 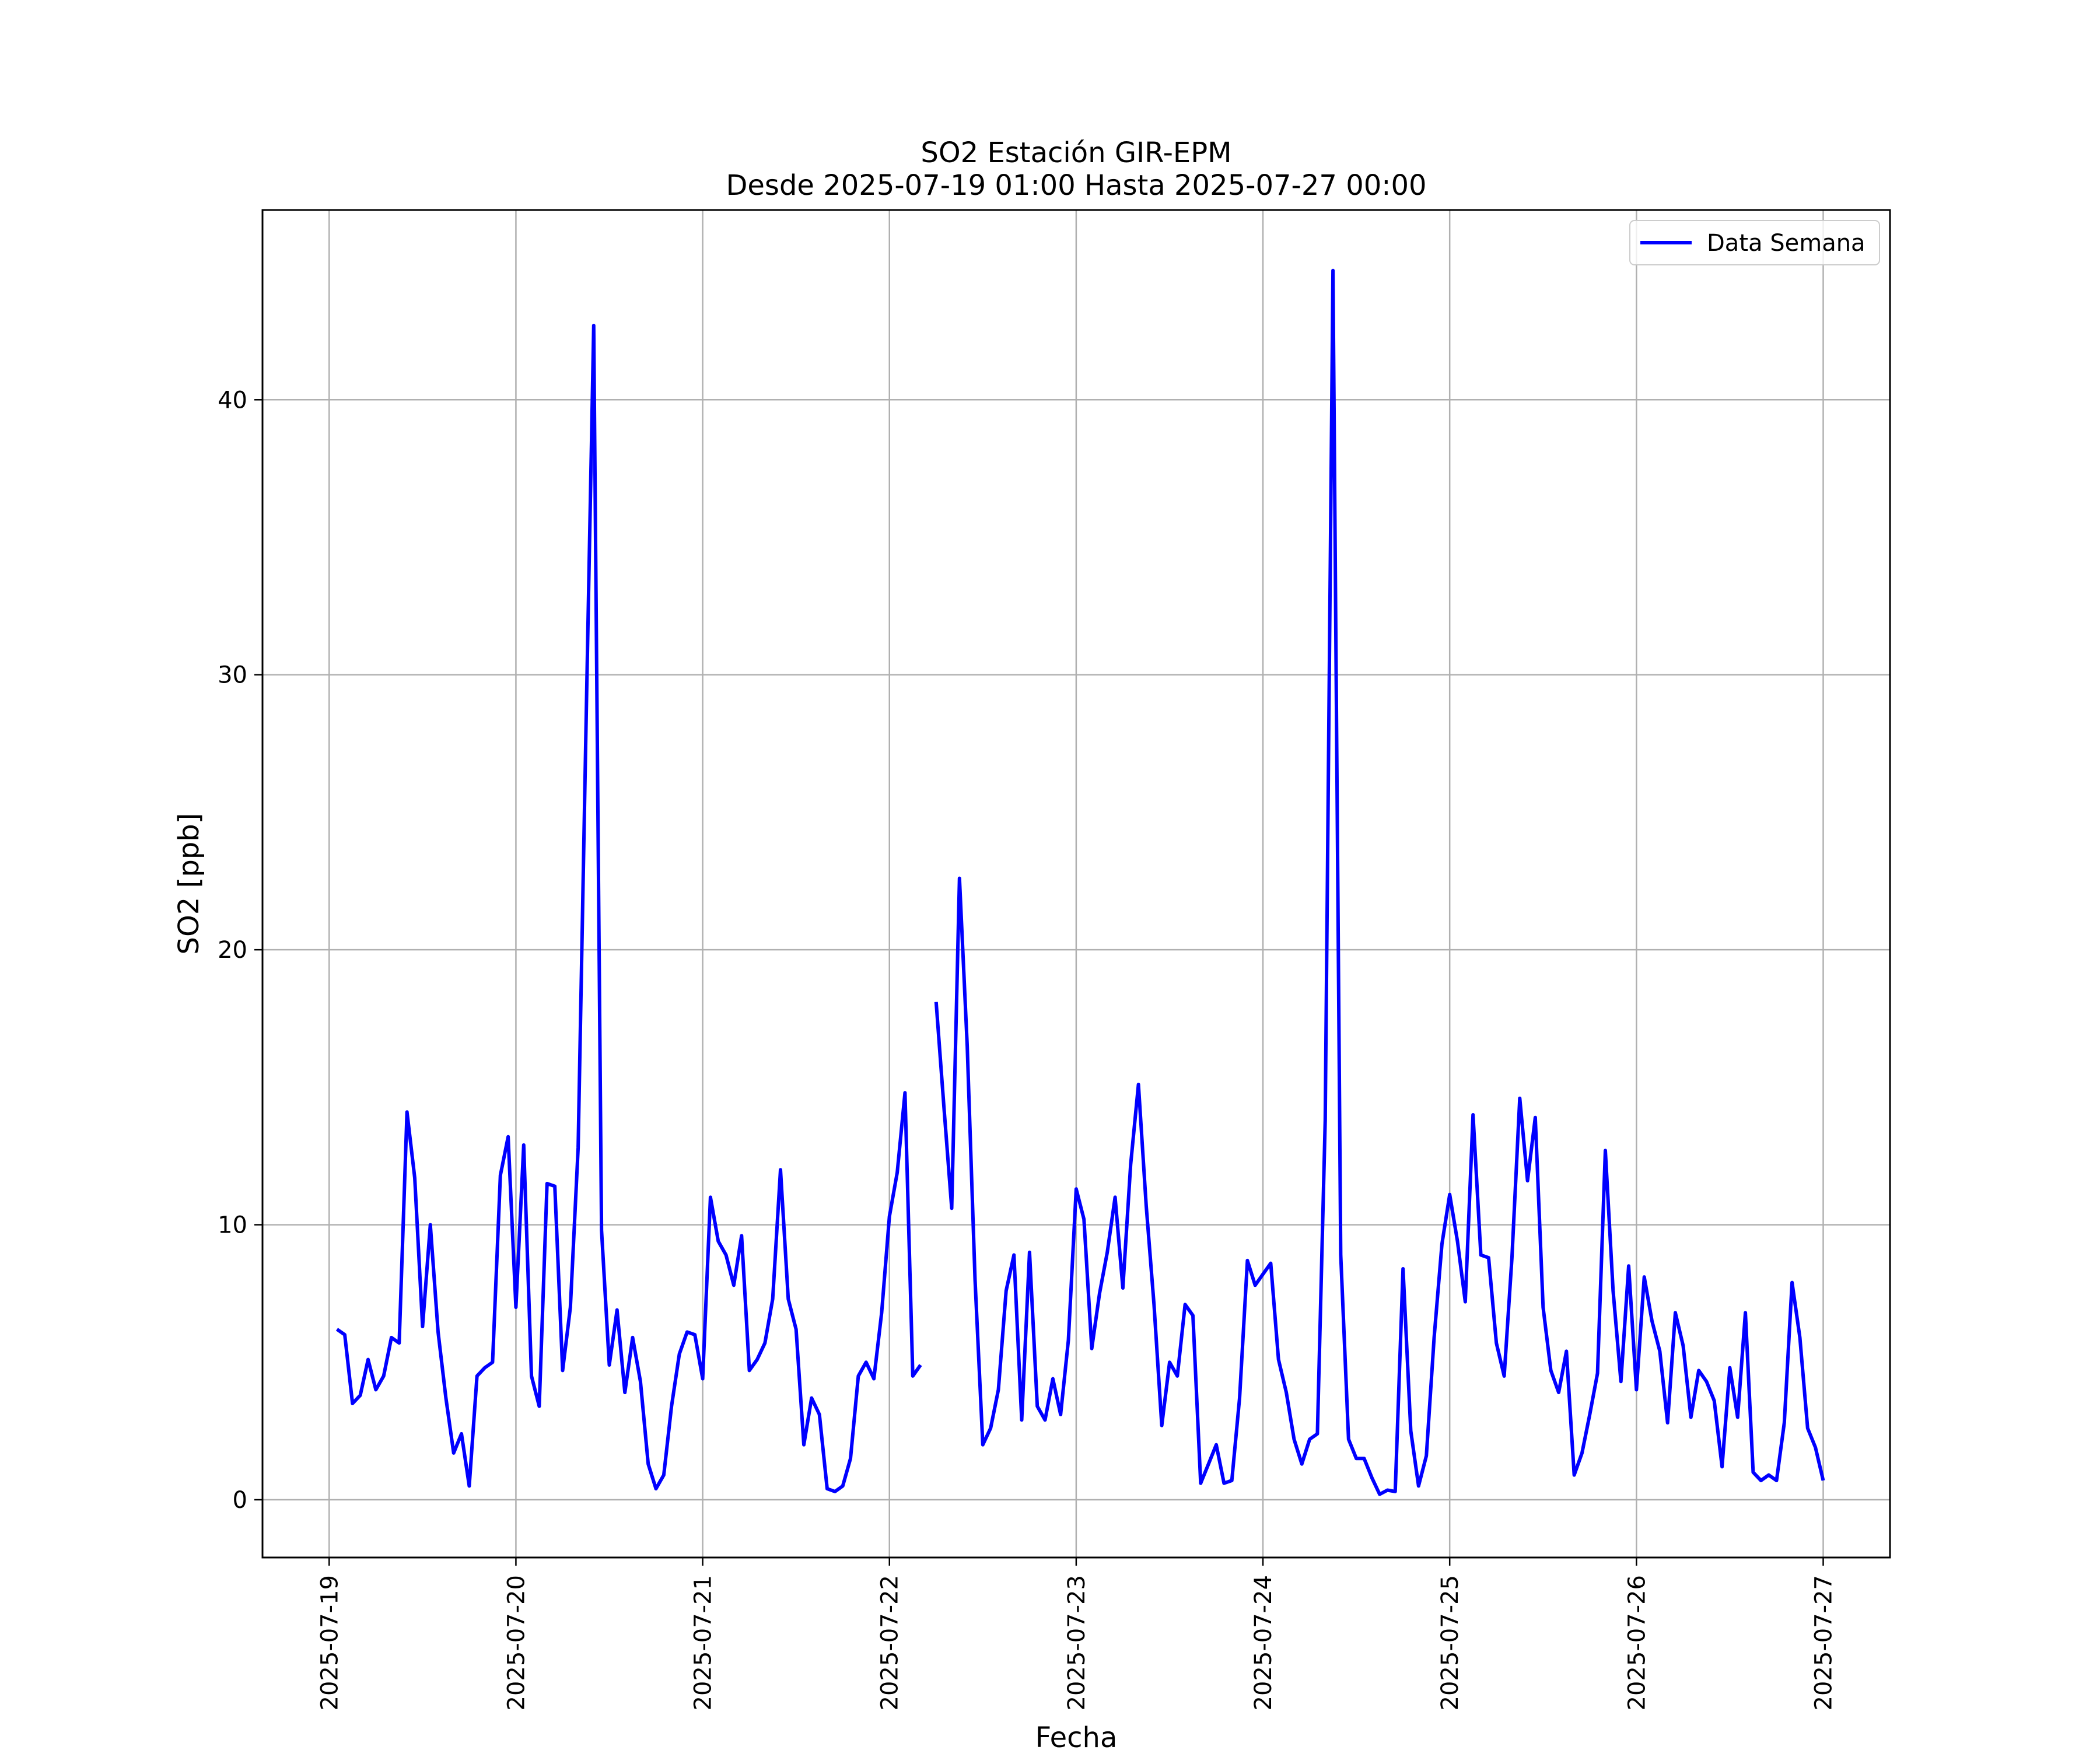 I want to click on x-tick-label: 2025-07-20, so click(x=516, y=1643).